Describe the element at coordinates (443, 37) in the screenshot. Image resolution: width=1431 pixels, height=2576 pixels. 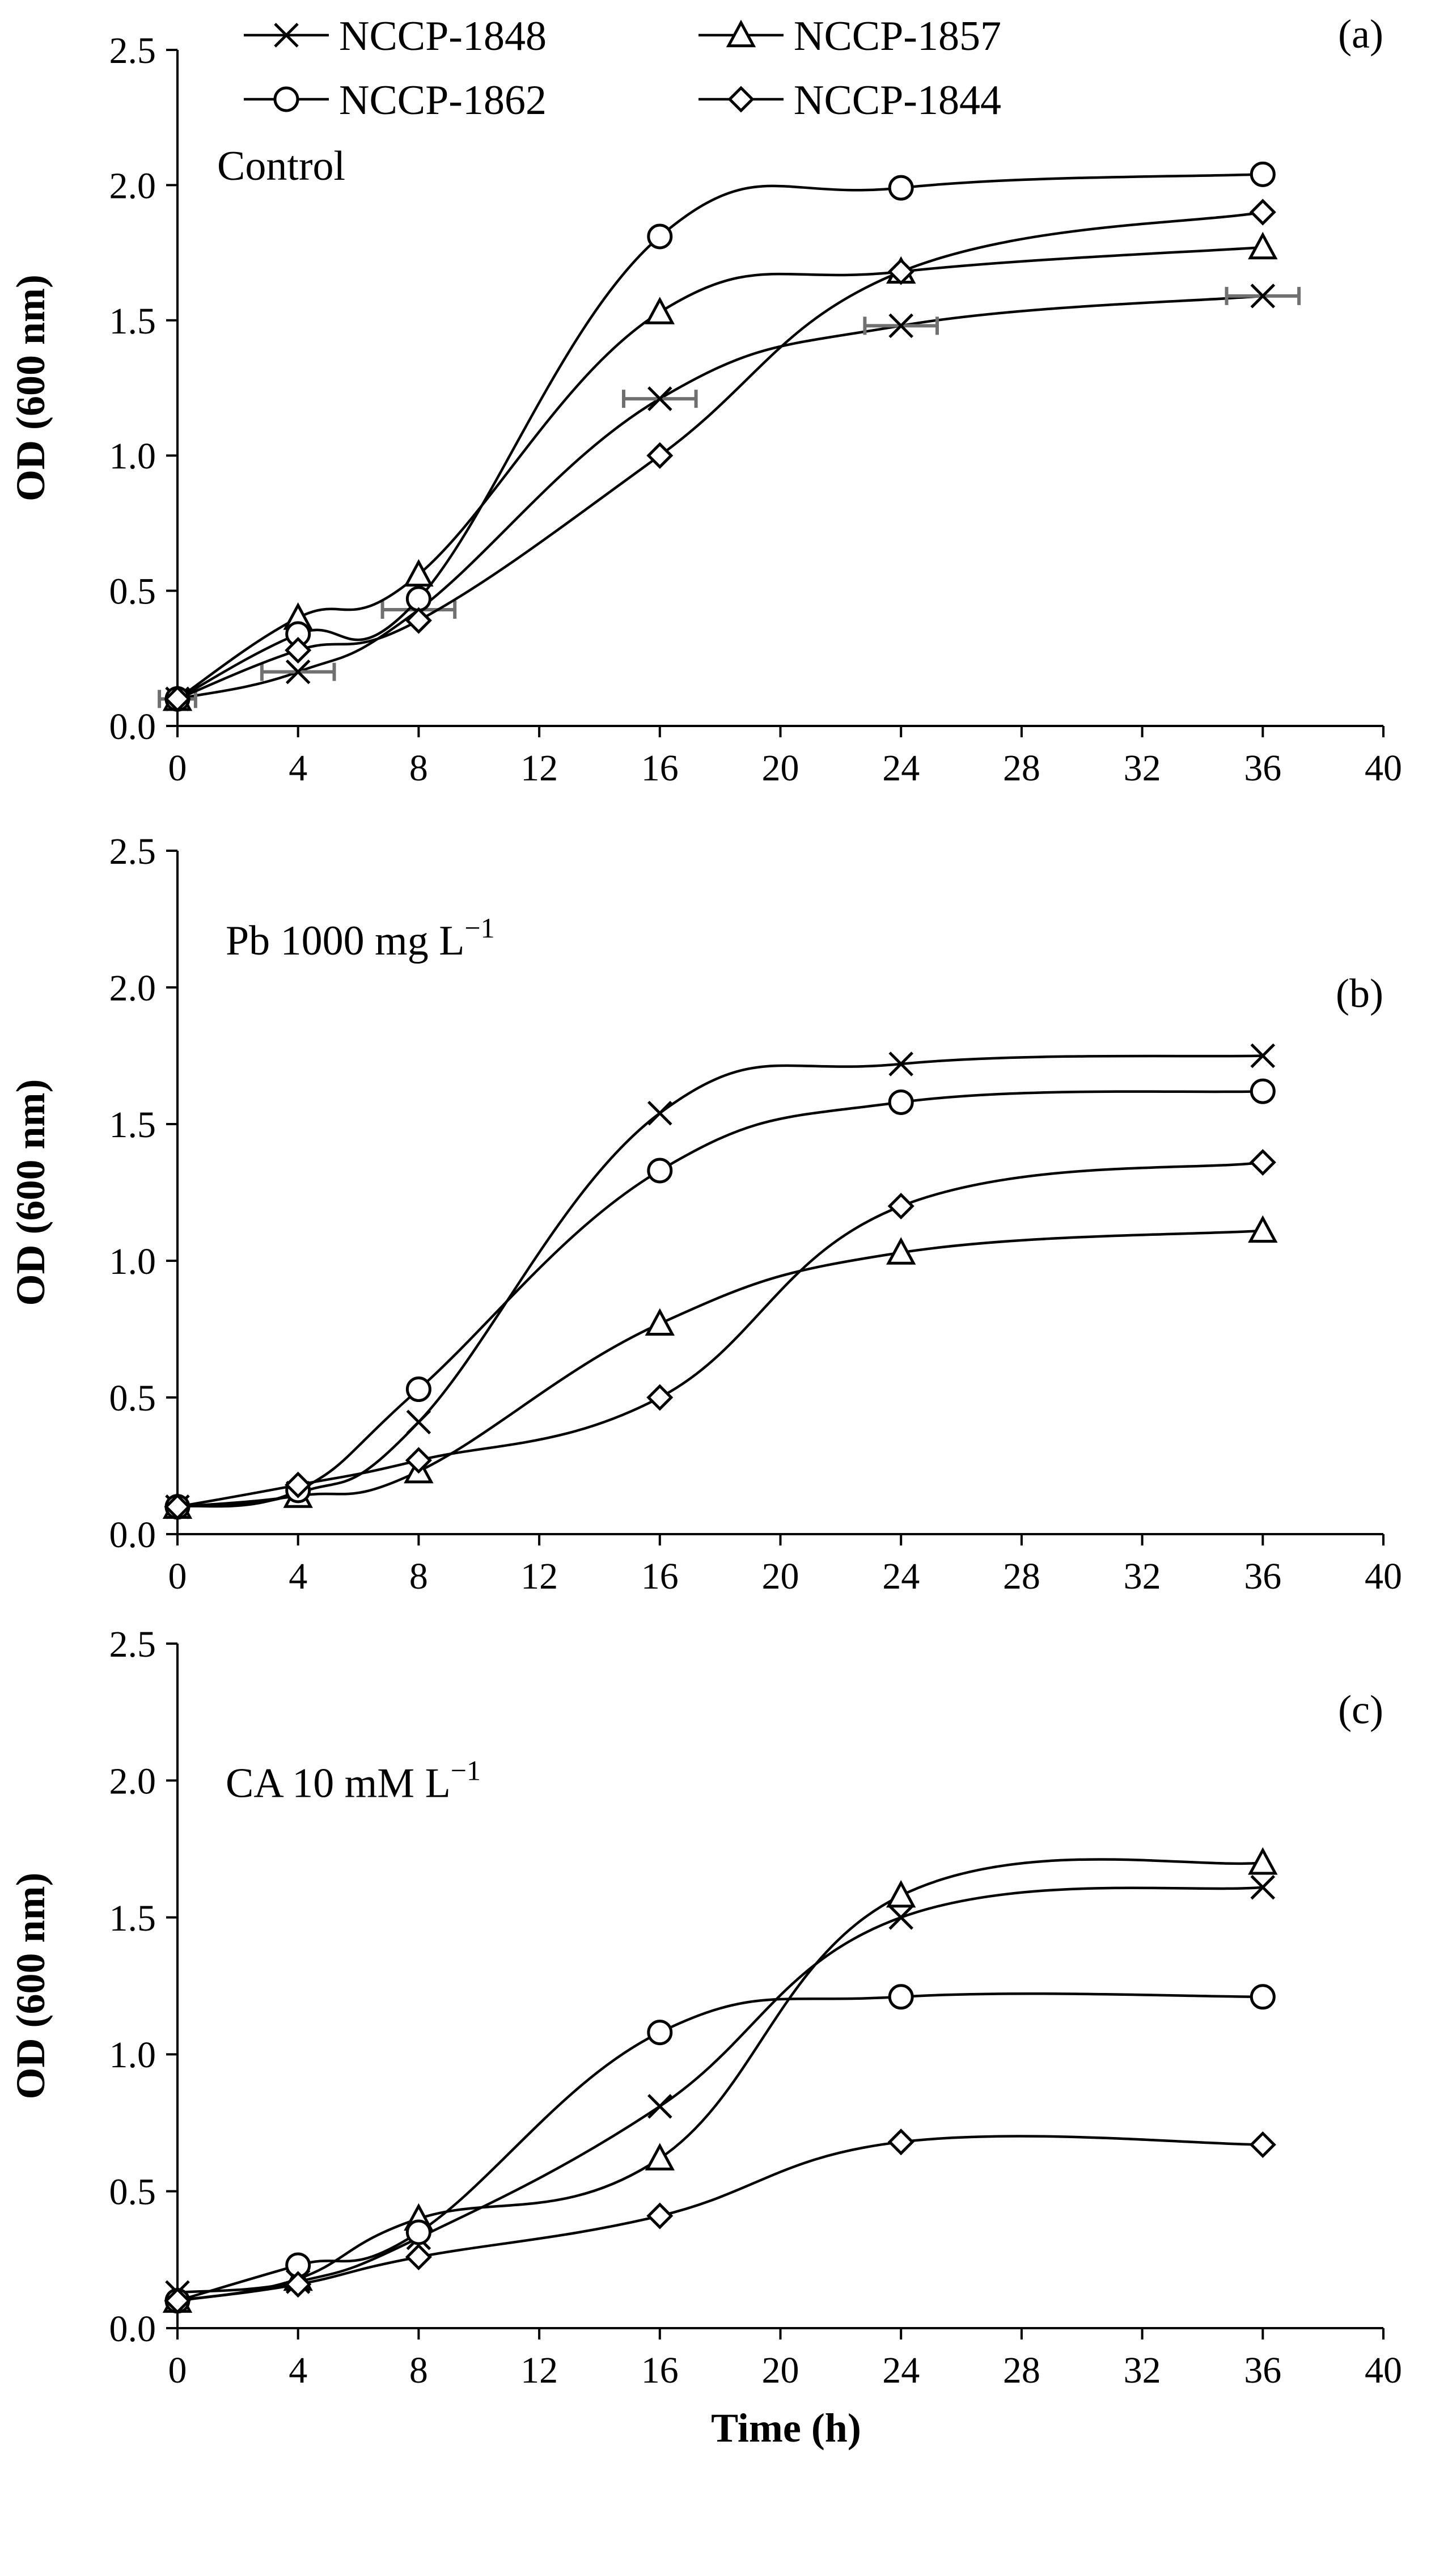
I see `legend-label: NCCP-1848` at that location.